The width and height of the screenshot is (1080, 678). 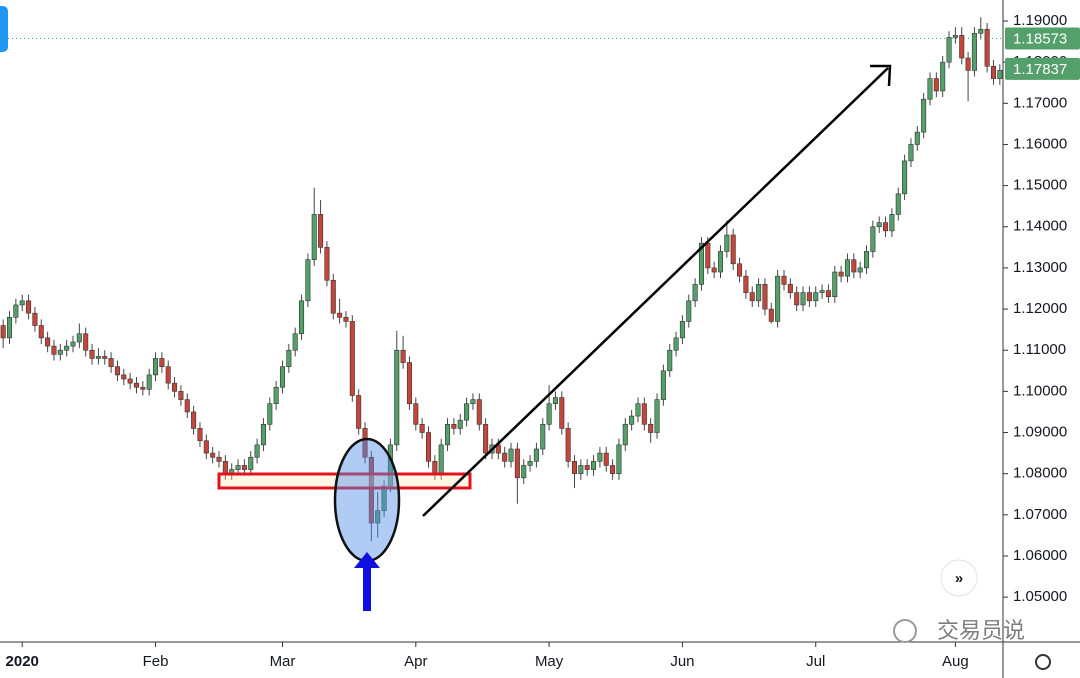 What do you see at coordinates (1043, 662) in the screenshot?
I see `settings-icon` at bounding box center [1043, 662].